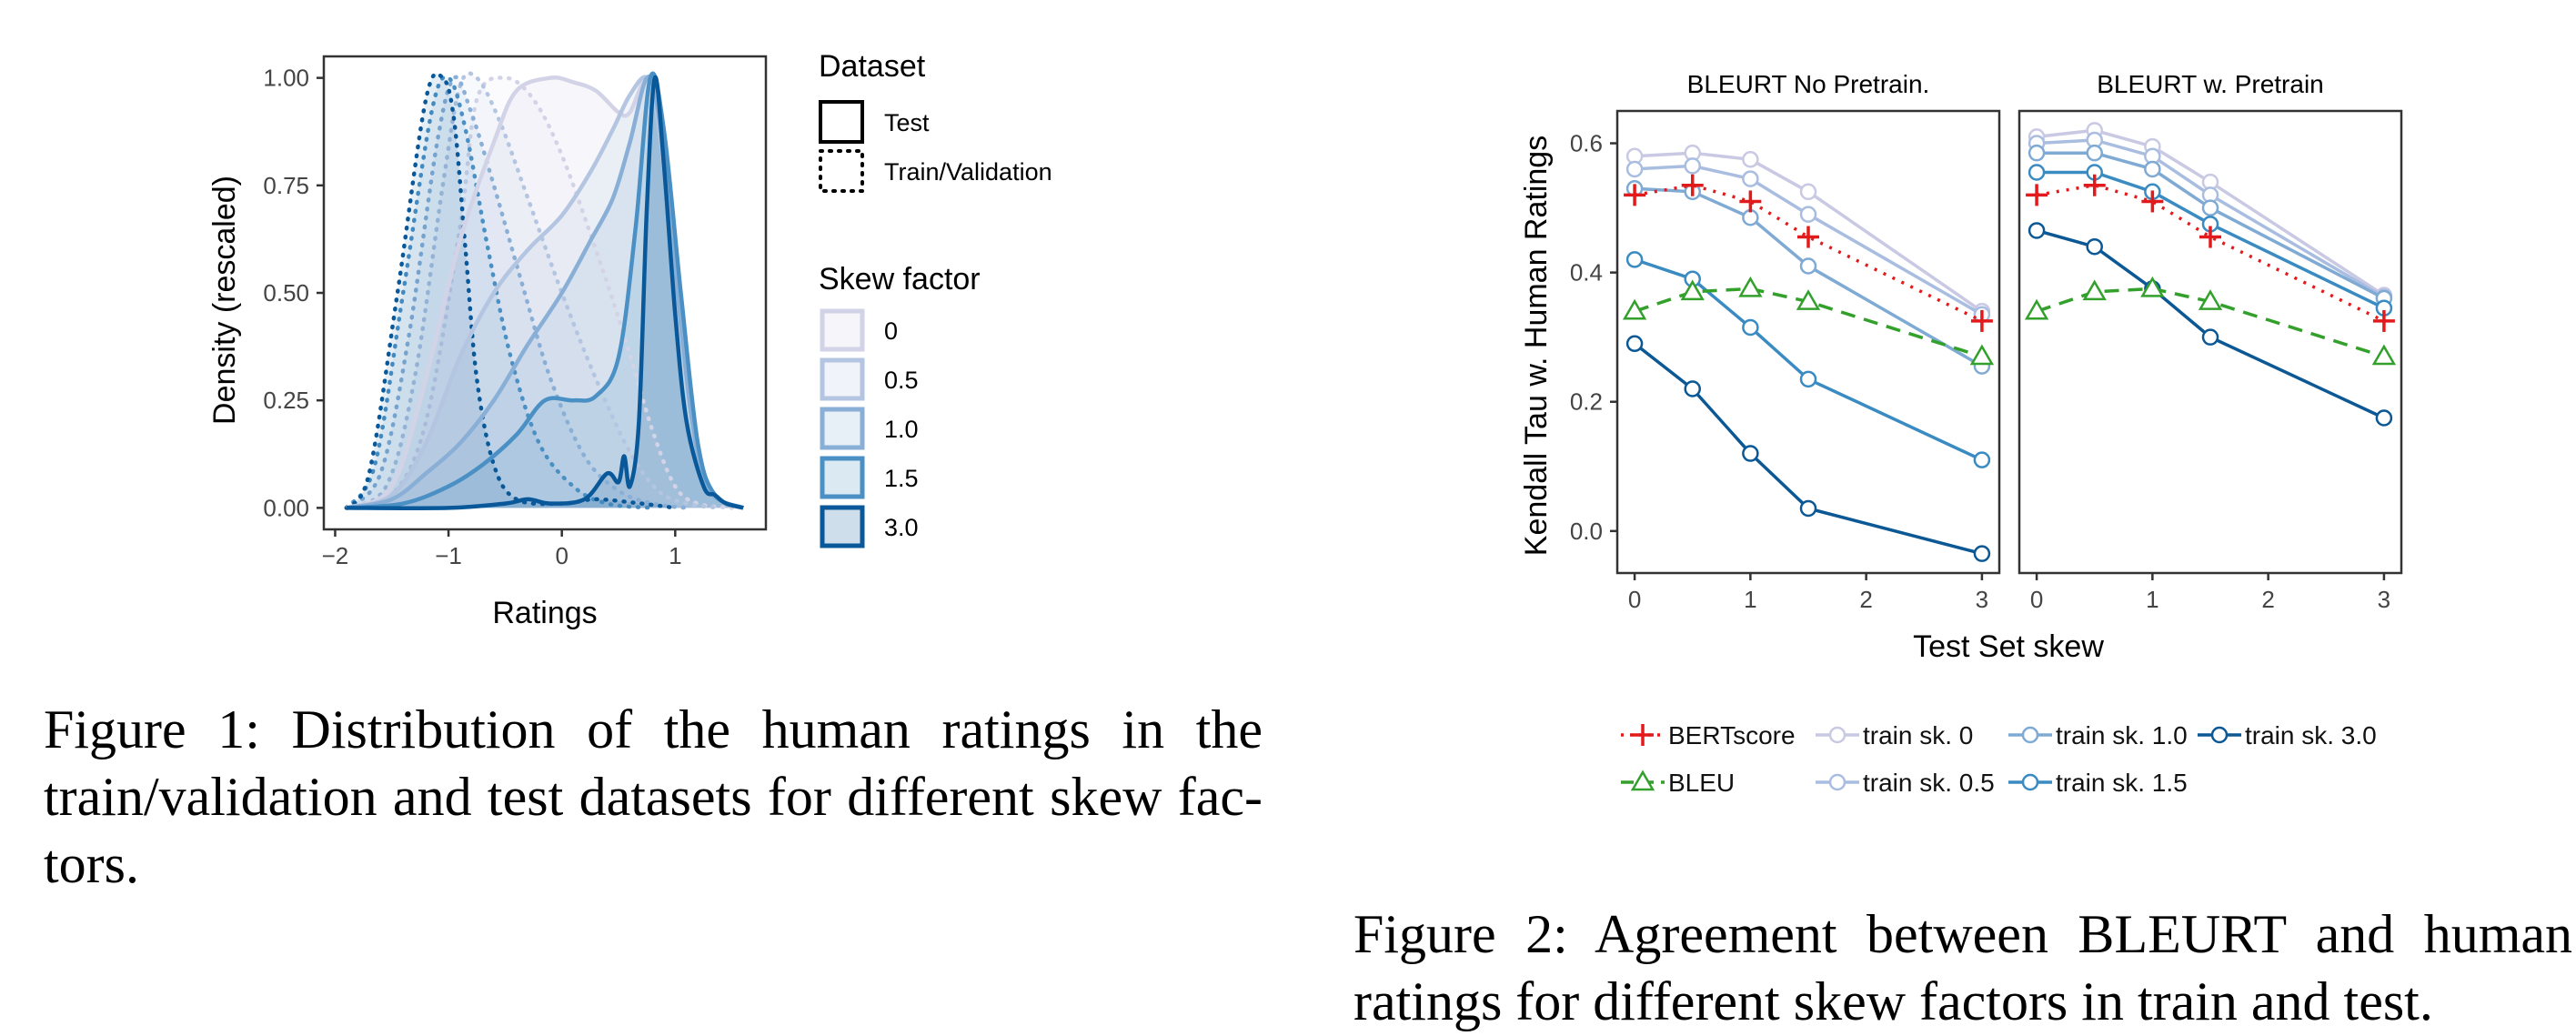  Describe the element at coordinates (2008, 647) in the screenshot. I see `fig2-x-axis-label: Test Set skew` at that location.